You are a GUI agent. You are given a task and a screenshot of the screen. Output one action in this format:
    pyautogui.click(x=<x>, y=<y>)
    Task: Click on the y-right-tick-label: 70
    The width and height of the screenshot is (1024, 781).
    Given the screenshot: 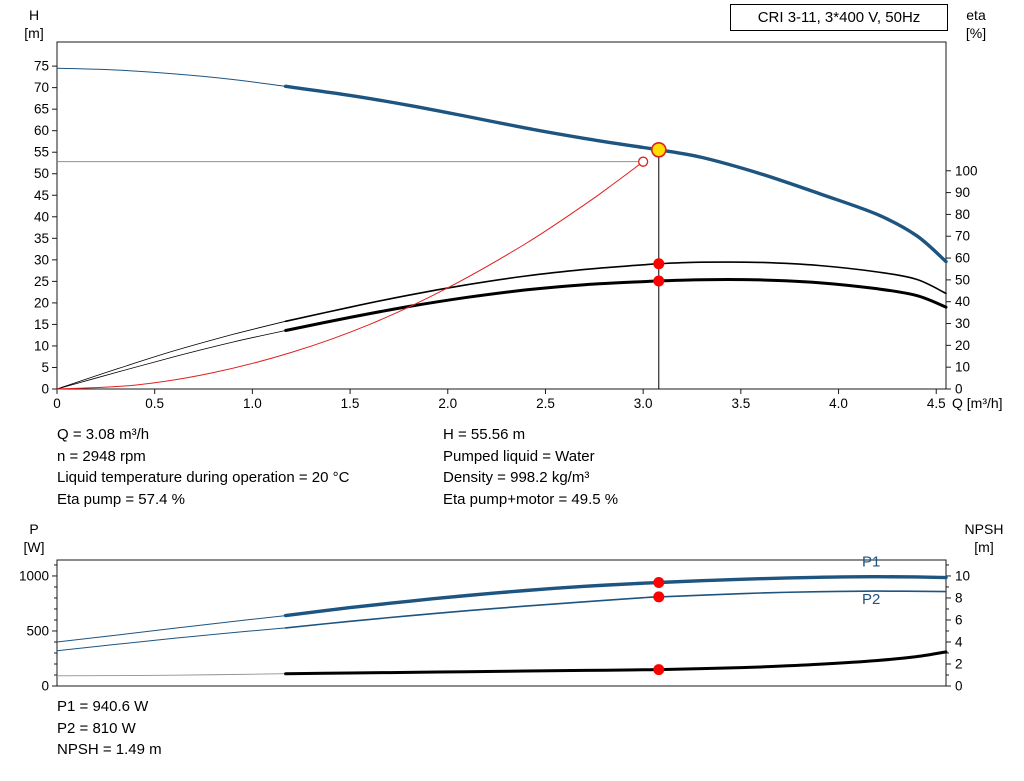 What is the action you would take?
    pyautogui.click(x=962, y=236)
    